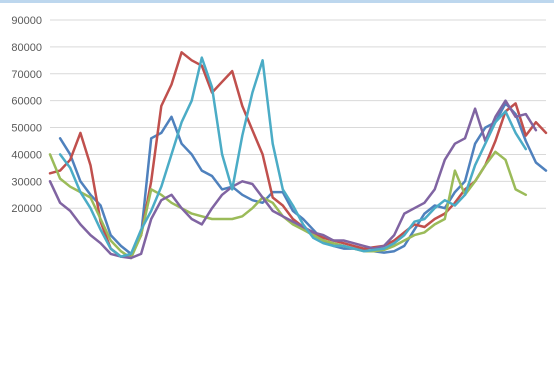  I want to click on chart-top-border, so click(277, 1).